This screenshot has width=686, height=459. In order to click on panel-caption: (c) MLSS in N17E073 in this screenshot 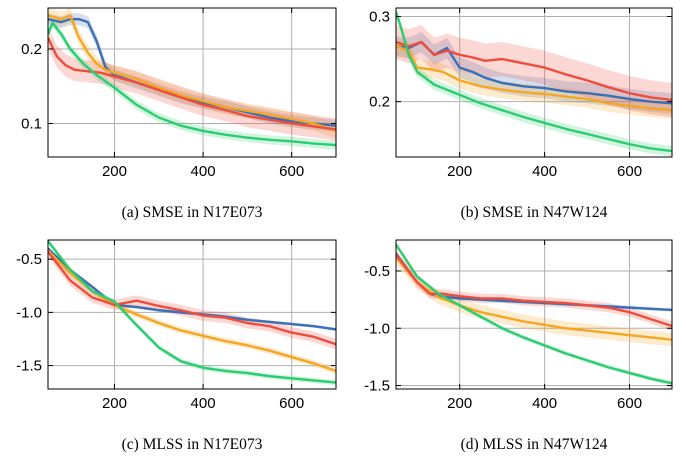, I will do `click(192, 444)`.